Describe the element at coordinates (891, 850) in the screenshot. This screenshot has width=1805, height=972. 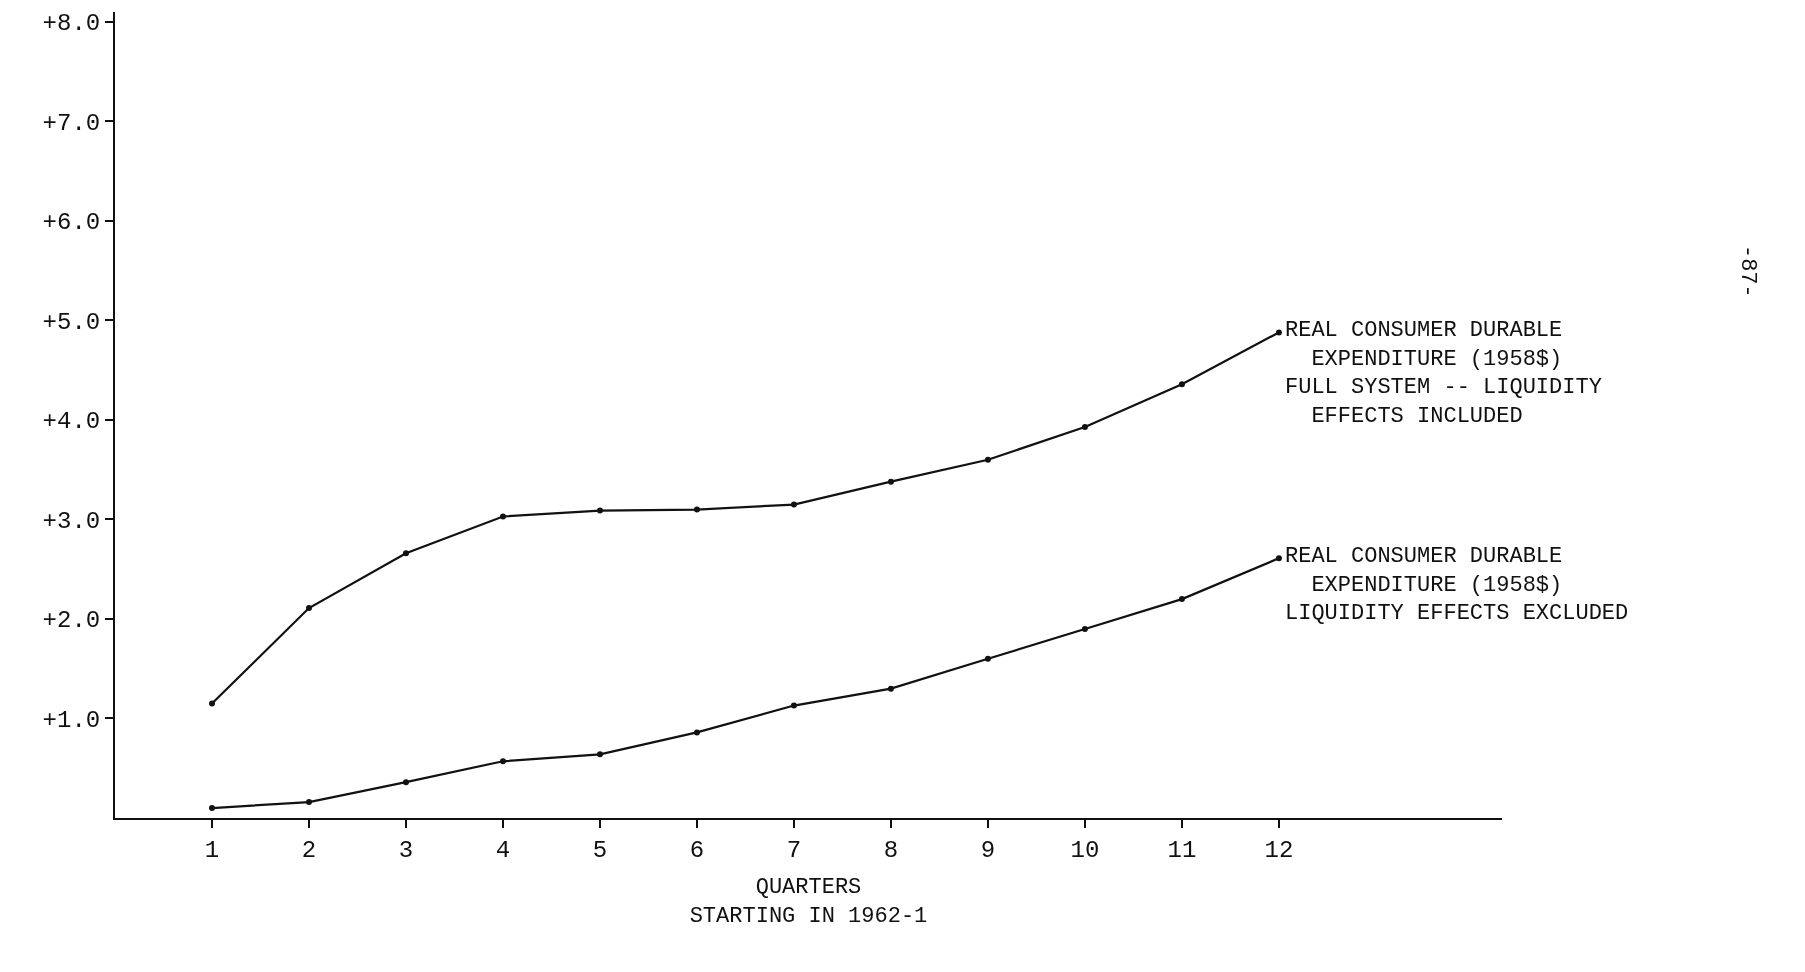
I see `x-tick-label: 8` at that location.